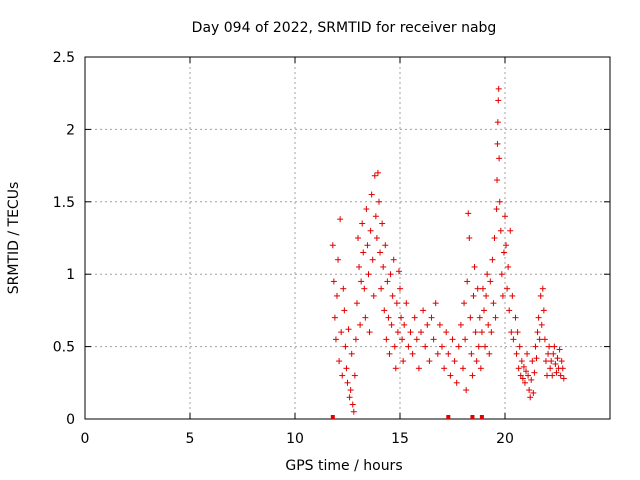 The height and width of the screenshot is (480, 640). What do you see at coordinates (64, 58) in the screenshot?
I see `y-tick-label: 2.5` at bounding box center [64, 58].